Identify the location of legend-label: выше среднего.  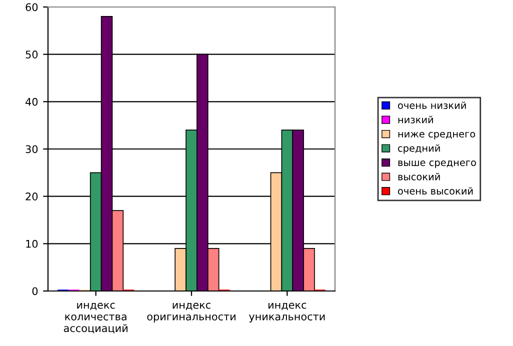
(437, 164).